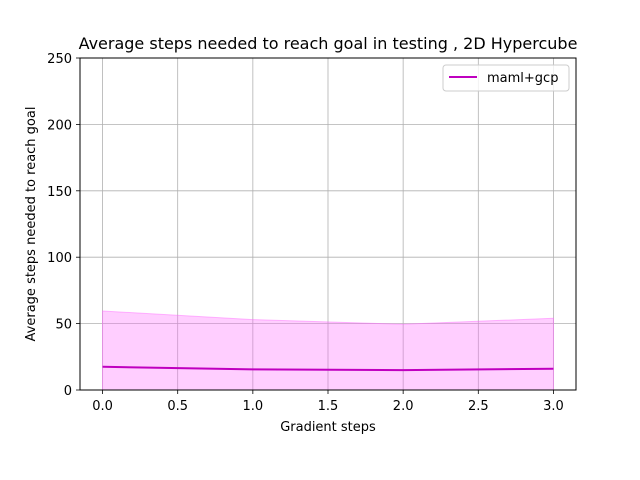 Image resolution: width=640 pixels, height=480 pixels. Describe the element at coordinates (31, 224) in the screenshot. I see `y-axis-label: Average steps needed to reach goal` at that location.